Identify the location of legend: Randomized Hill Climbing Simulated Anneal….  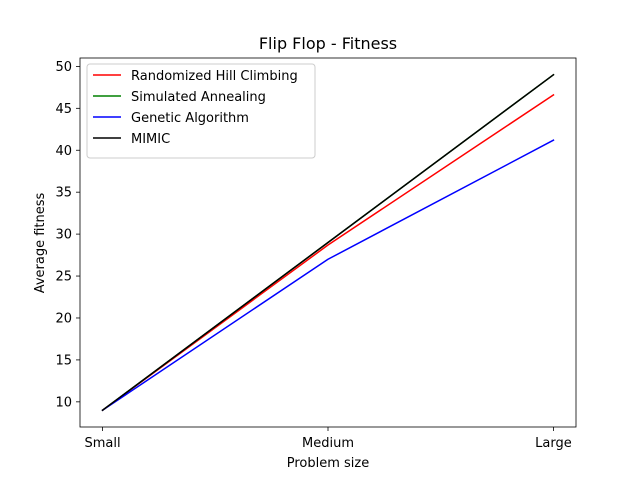
(201, 111).